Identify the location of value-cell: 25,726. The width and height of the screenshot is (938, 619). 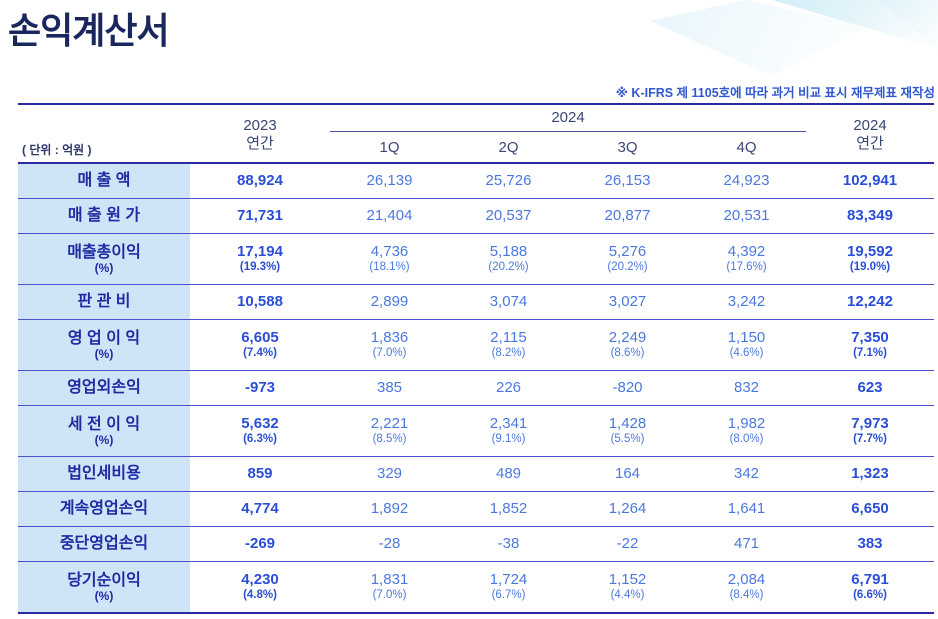
(508, 181).